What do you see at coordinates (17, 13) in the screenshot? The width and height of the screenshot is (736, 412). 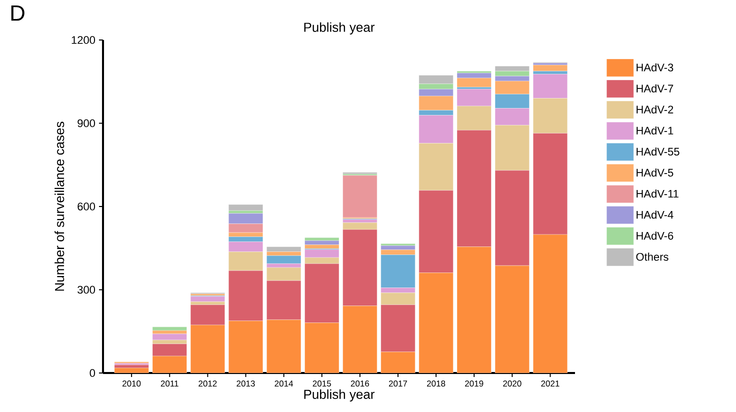 I see `text: D` at bounding box center [17, 13].